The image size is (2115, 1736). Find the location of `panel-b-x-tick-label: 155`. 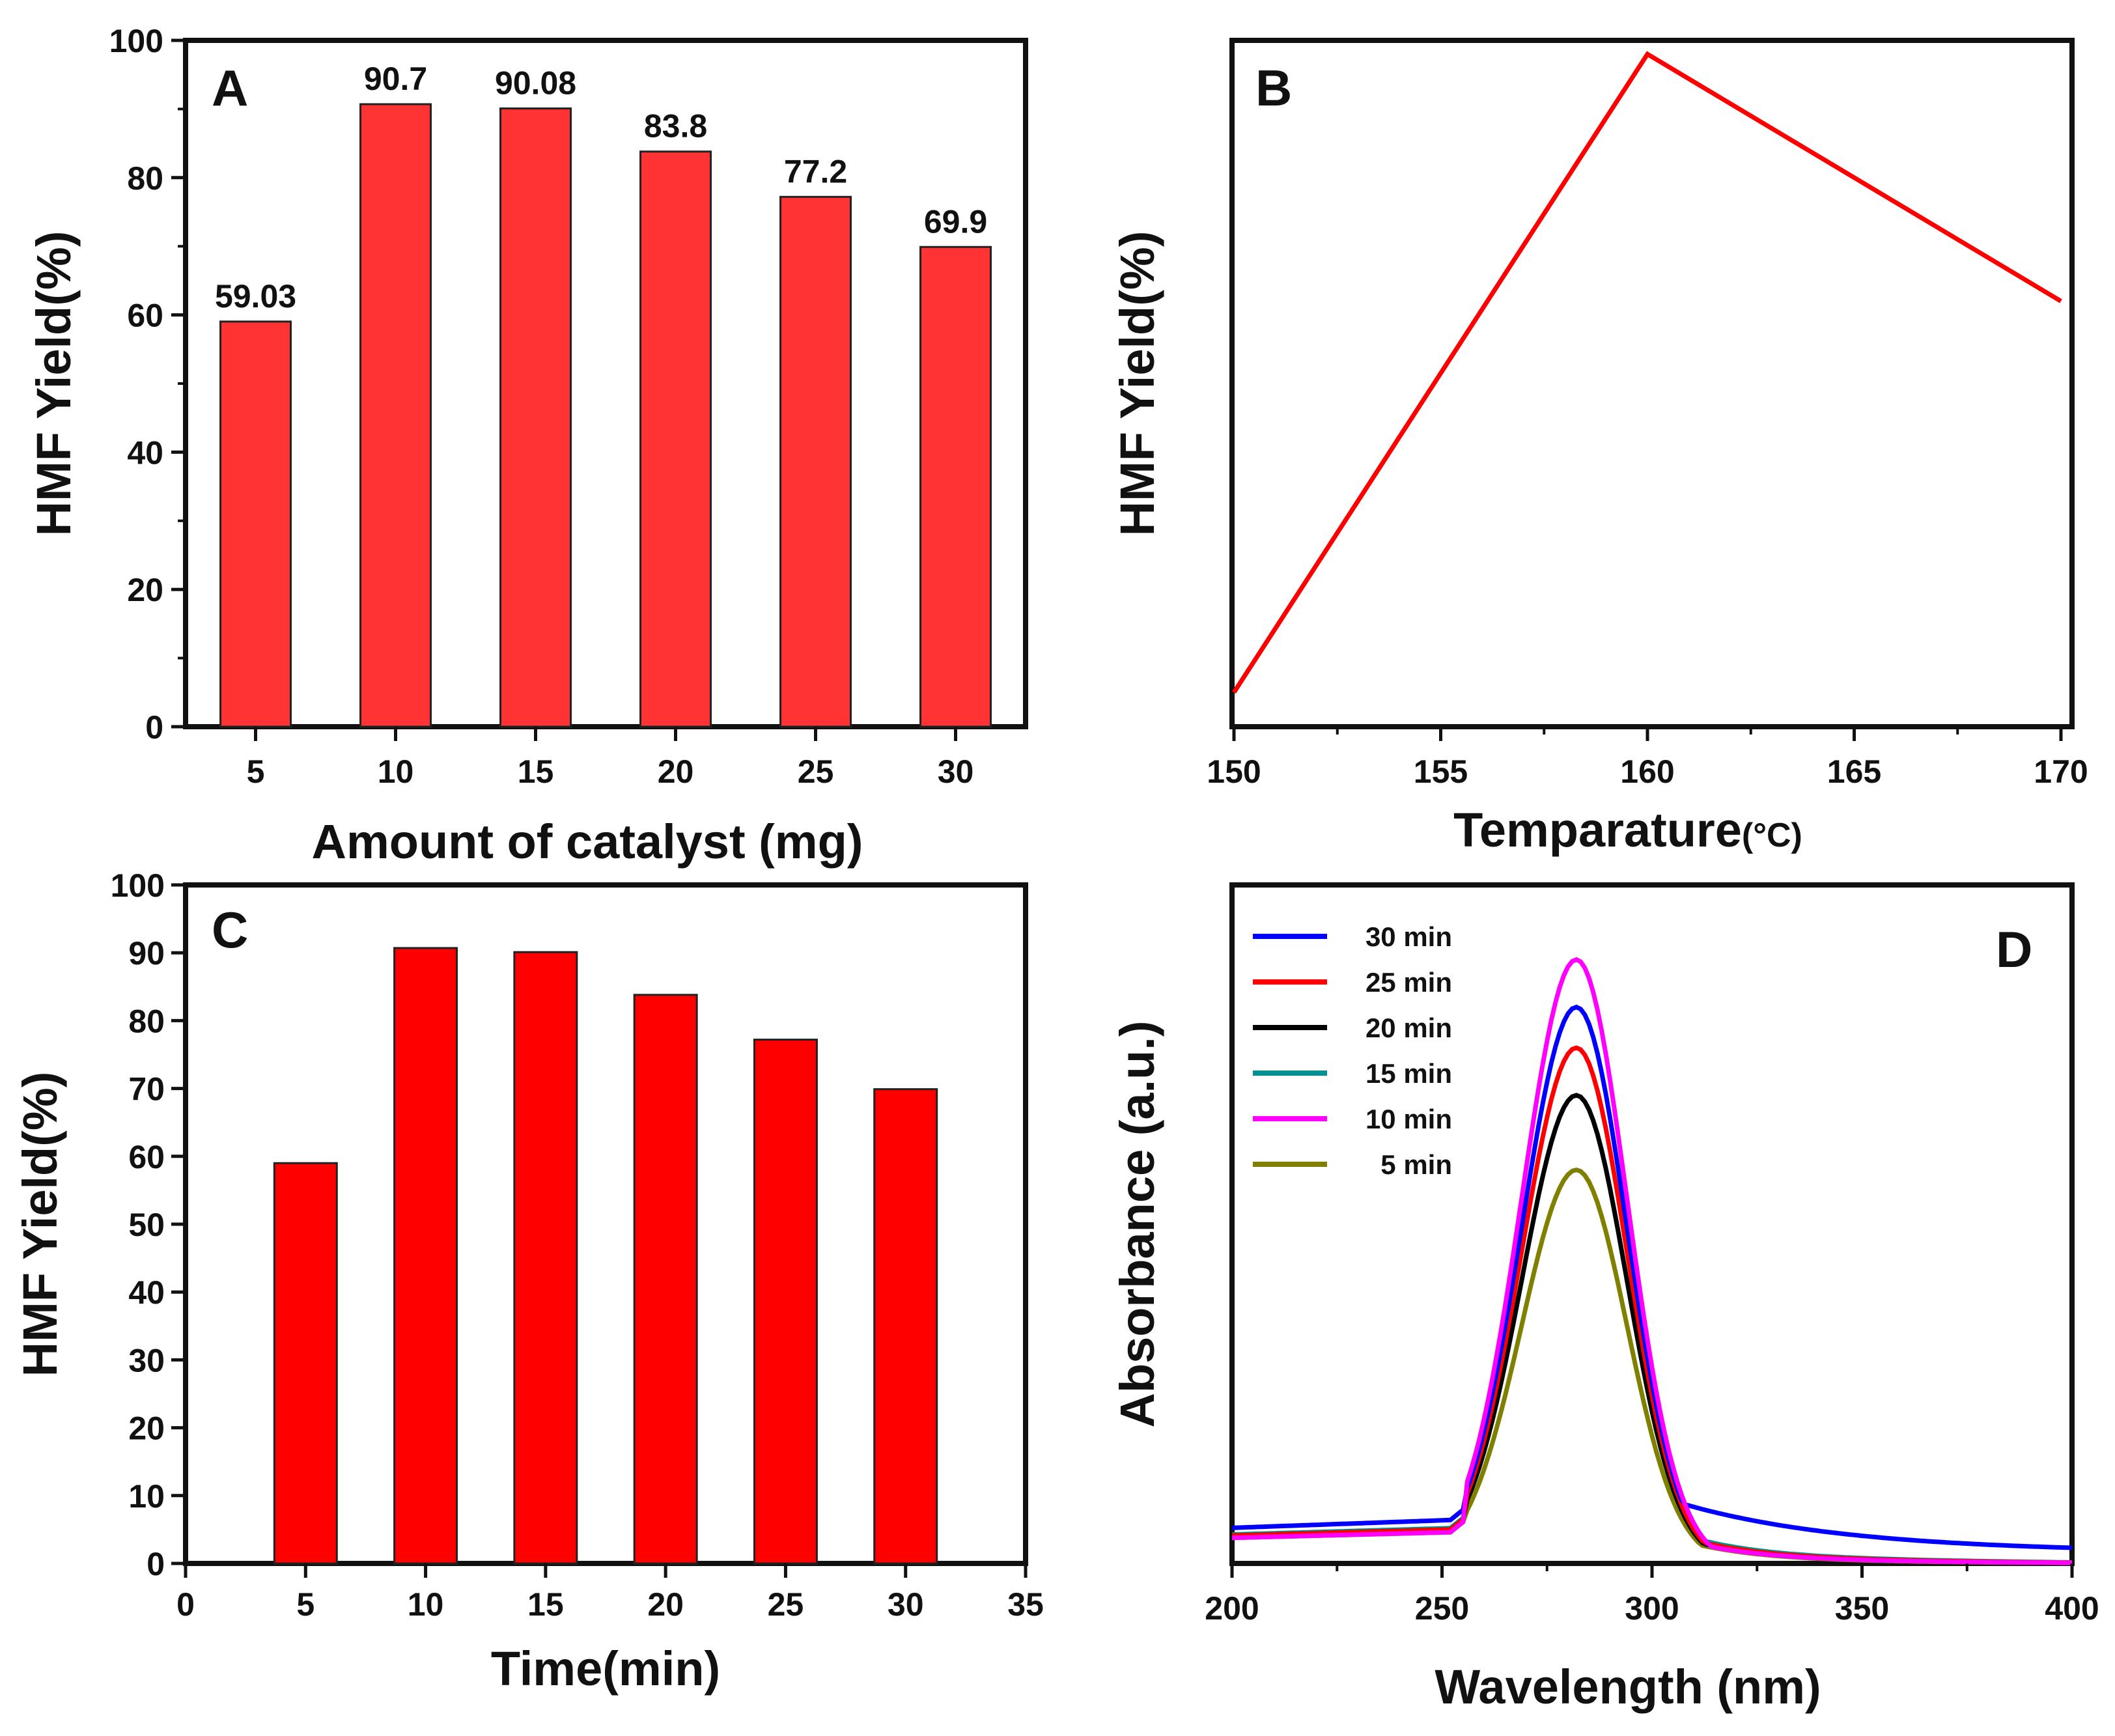

panel-b-x-tick-label: 155 is located at coordinates (1441, 772).